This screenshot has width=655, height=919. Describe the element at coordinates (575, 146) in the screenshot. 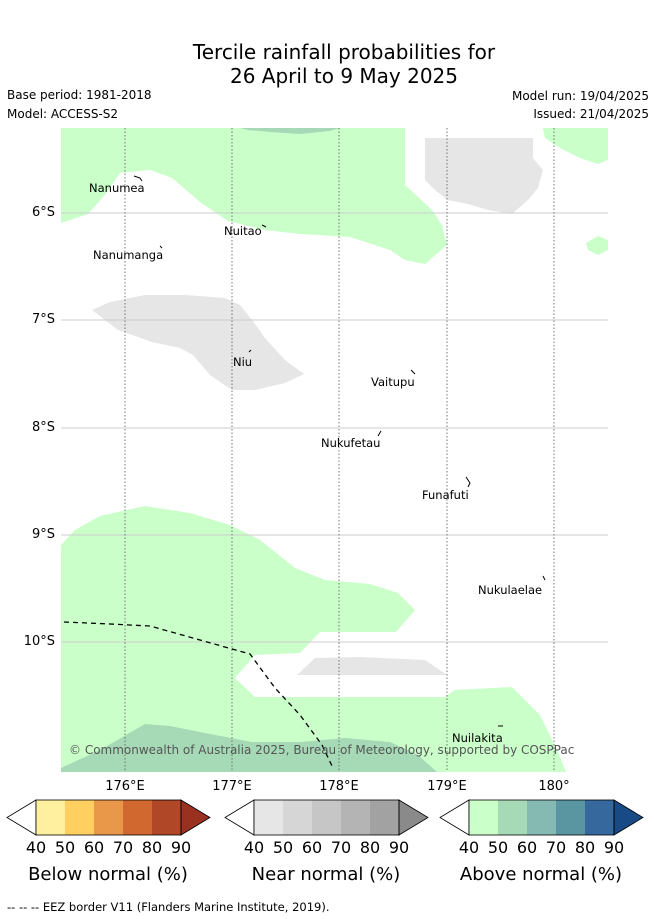

I see `above-normal-region-northeast` at that location.